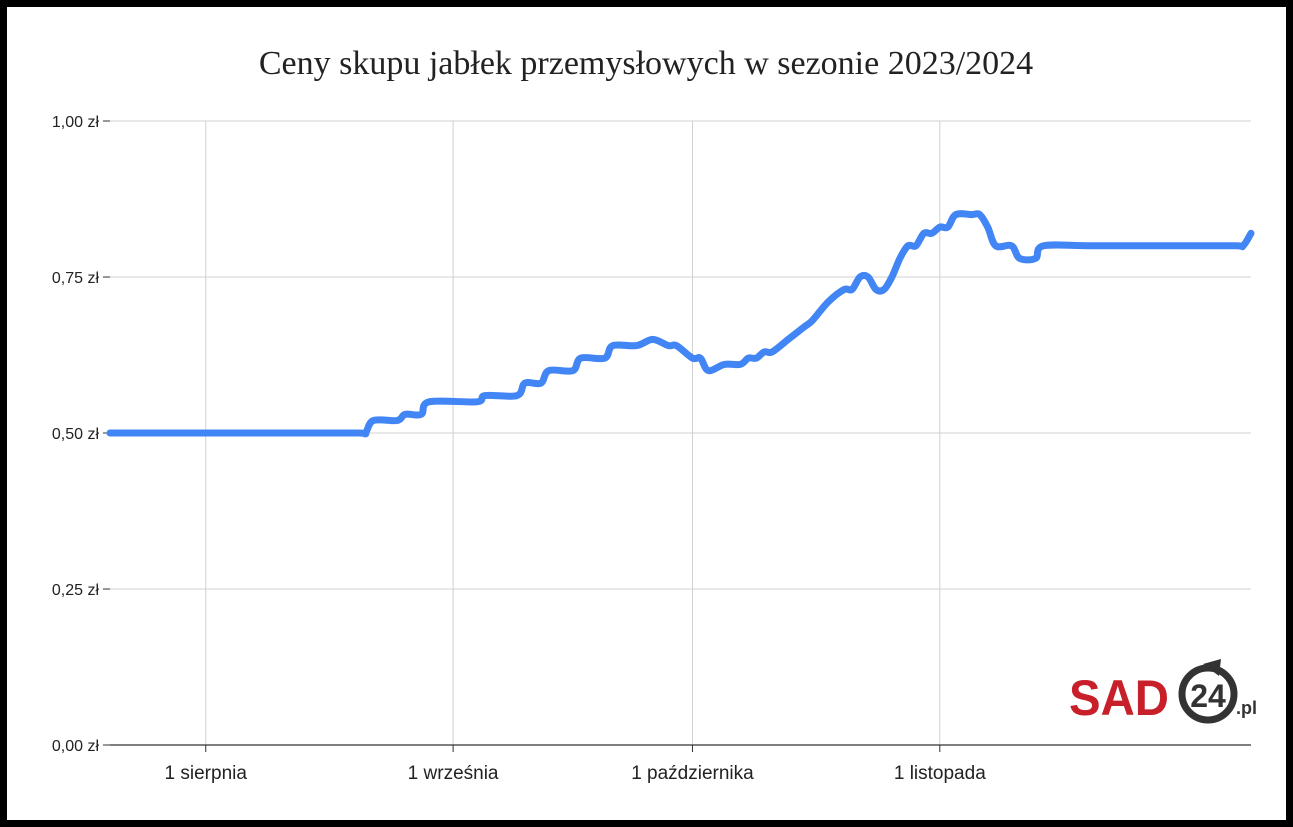 Image resolution: width=1293 pixels, height=827 pixels. Describe the element at coordinates (940, 773) in the screenshot. I see `x-tick-label: 1 listopada` at that location.